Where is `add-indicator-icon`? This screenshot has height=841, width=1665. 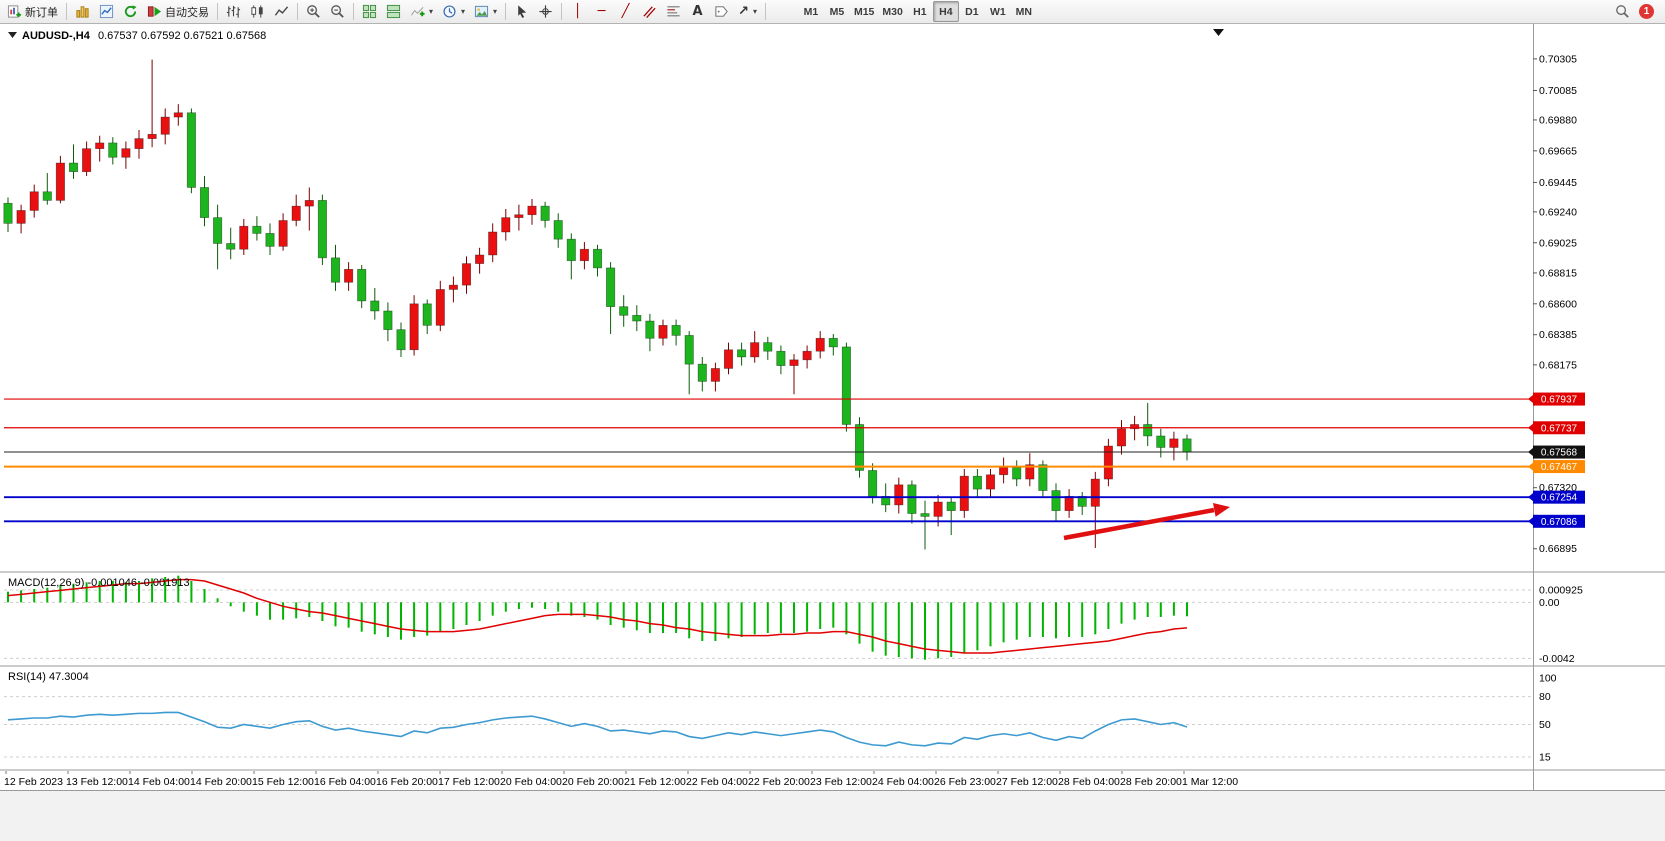
add-indicator-icon is located at coordinates (417, 11).